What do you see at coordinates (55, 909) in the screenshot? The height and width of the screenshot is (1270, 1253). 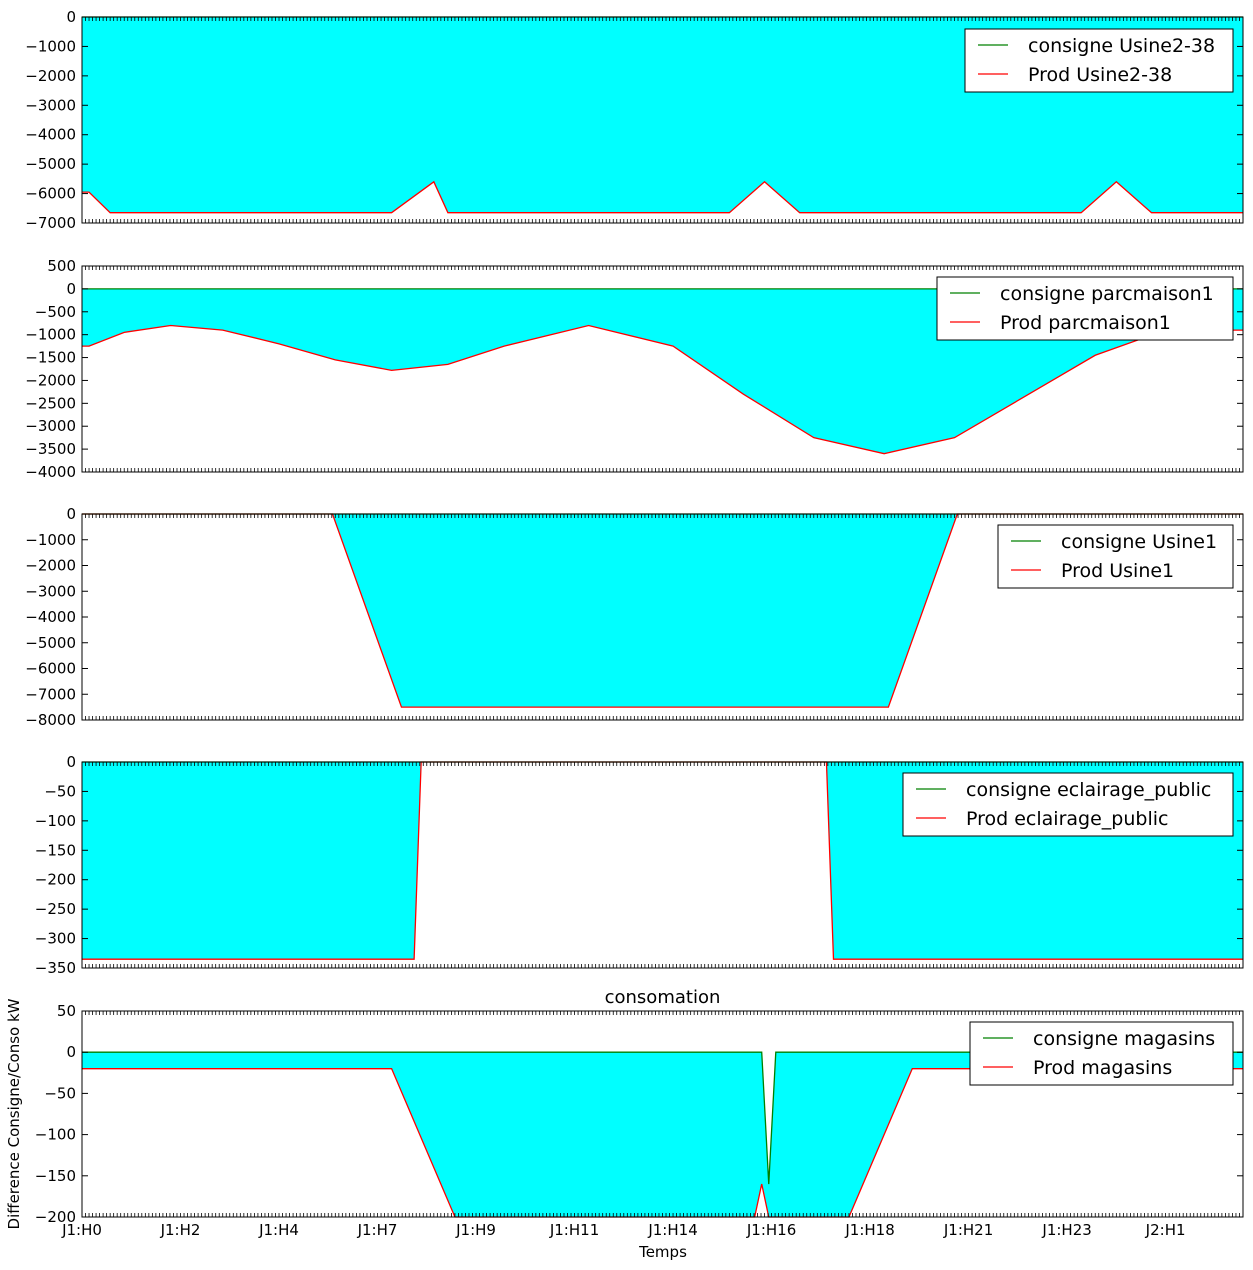 I see `y-tick-label: −250` at bounding box center [55, 909].